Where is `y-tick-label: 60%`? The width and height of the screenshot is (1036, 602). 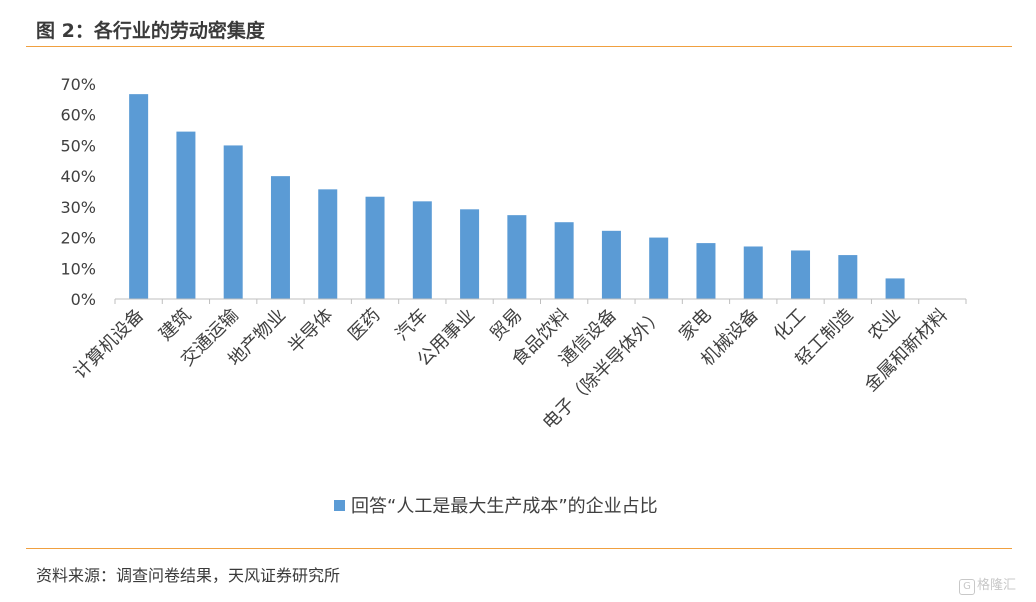 y-tick-label: 60% is located at coordinates (78, 115).